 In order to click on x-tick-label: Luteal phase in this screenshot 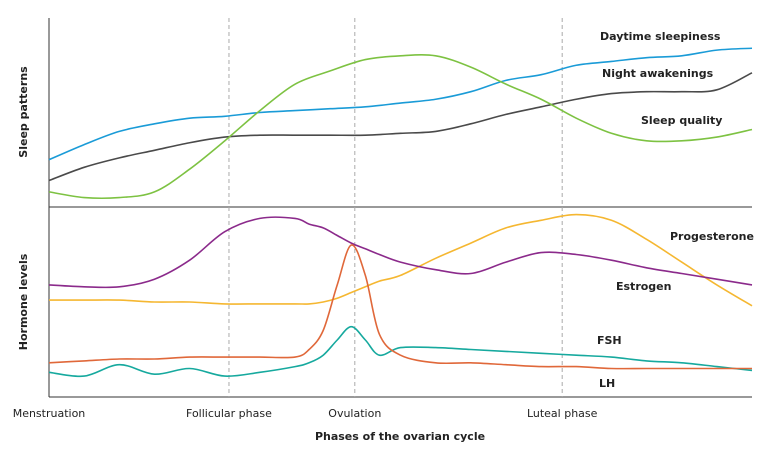, I will do `click(562, 413)`.